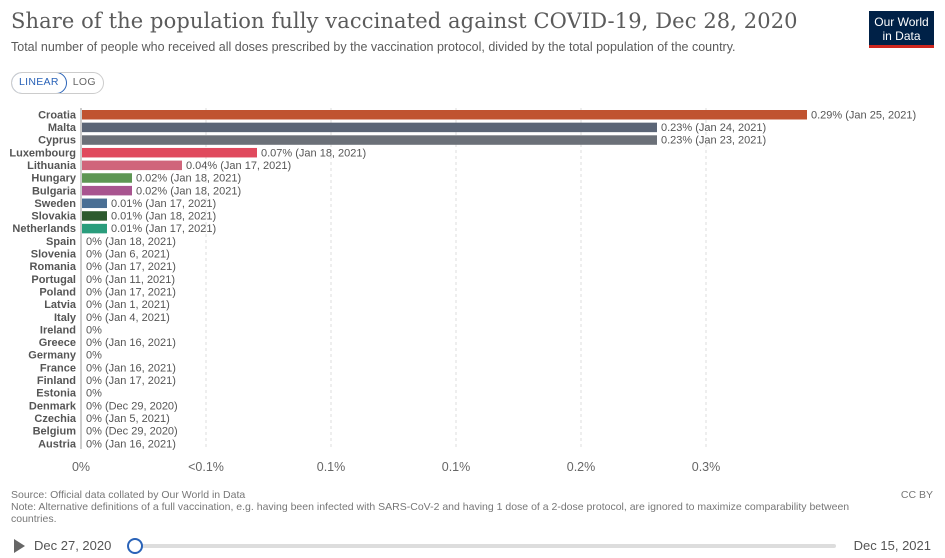 Image resolution: width=945 pixels, height=558 pixels. Describe the element at coordinates (56, 381) in the screenshot. I see `category-label: Finland` at that location.